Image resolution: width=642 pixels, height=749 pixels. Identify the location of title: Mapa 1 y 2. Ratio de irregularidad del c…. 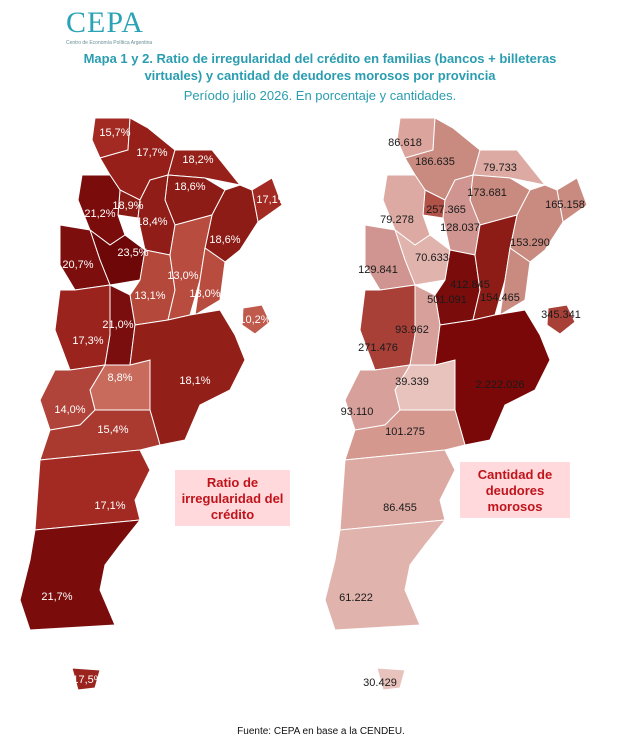
(320, 67).